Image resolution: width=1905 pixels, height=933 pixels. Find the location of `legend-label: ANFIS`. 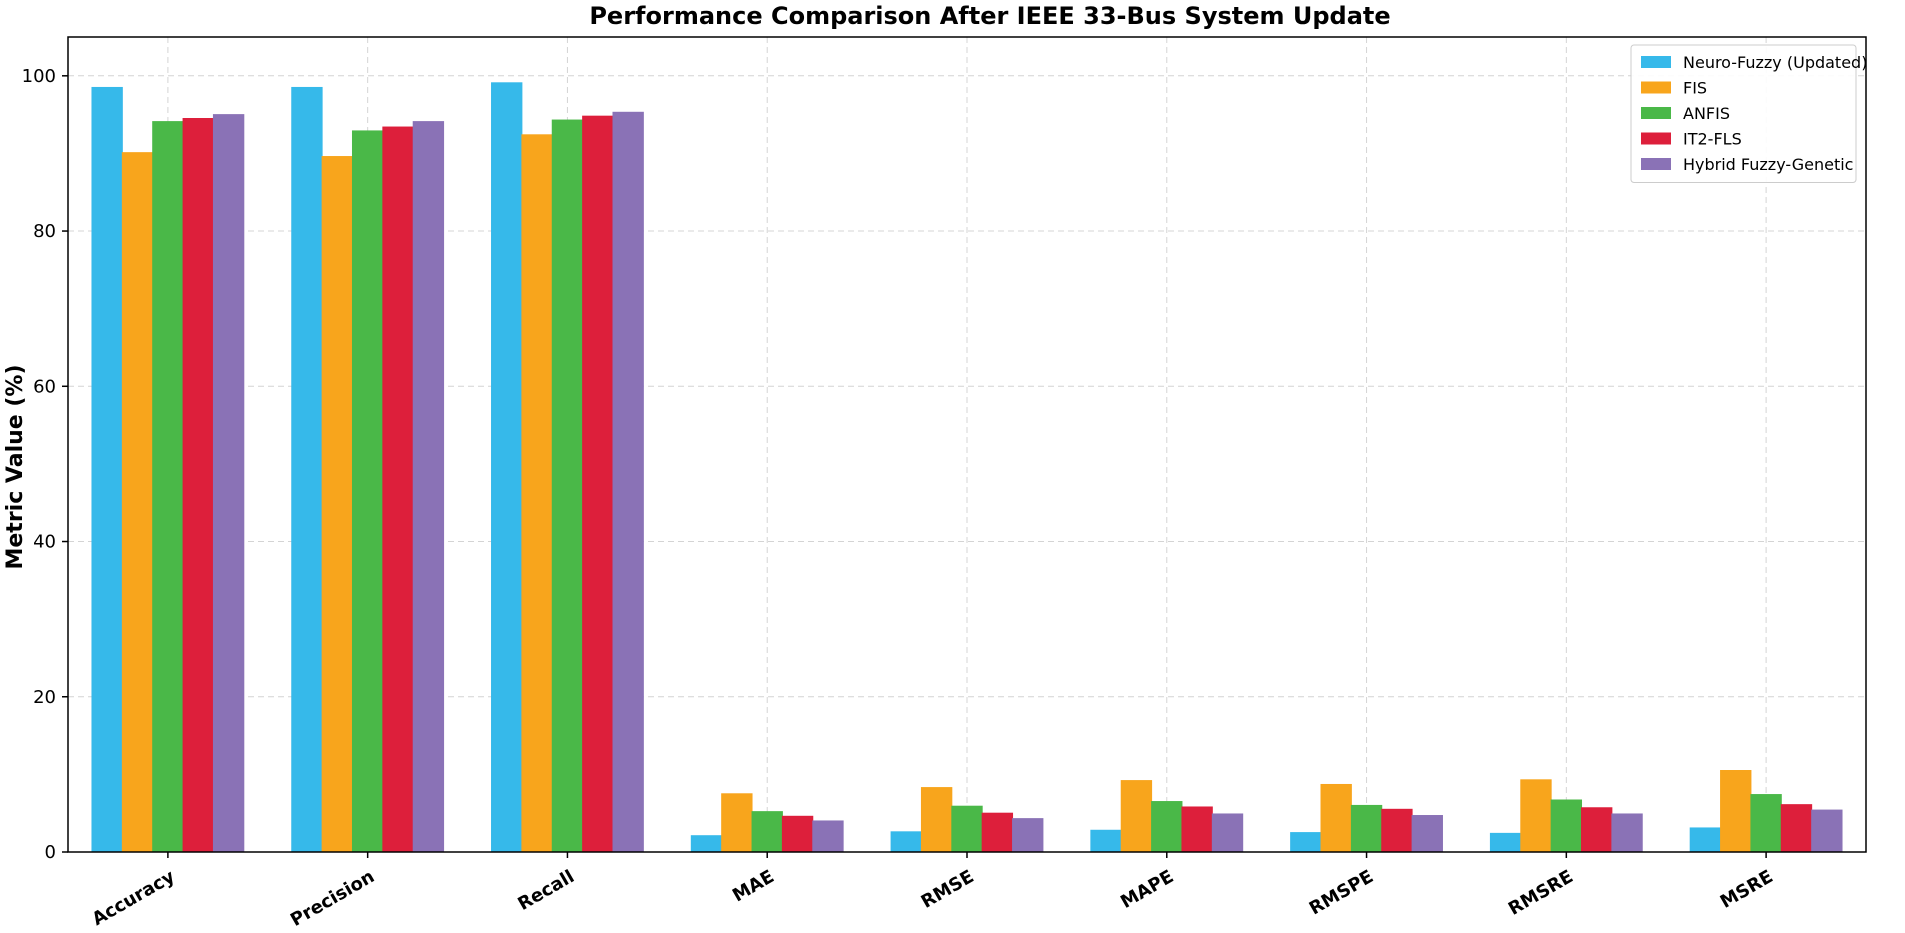

legend-label: ANFIS is located at coordinates (1706, 113).